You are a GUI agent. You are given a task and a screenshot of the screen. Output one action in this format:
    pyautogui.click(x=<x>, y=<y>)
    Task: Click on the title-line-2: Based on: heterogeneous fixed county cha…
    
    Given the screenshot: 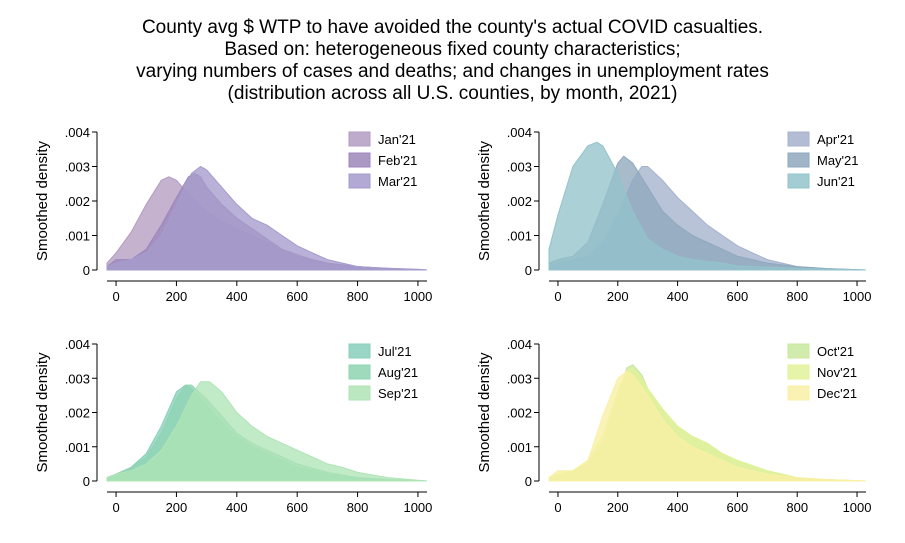 What is the action you would take?
    pyautogui.click(x=452, y=49)
    